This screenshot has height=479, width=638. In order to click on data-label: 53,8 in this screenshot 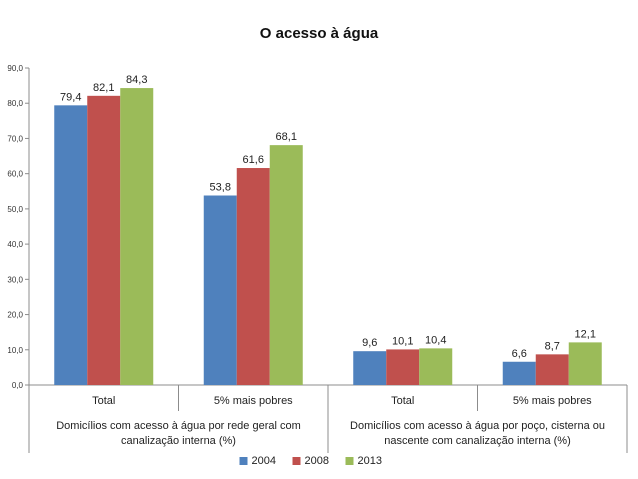, I will do `click(220, 188)`.